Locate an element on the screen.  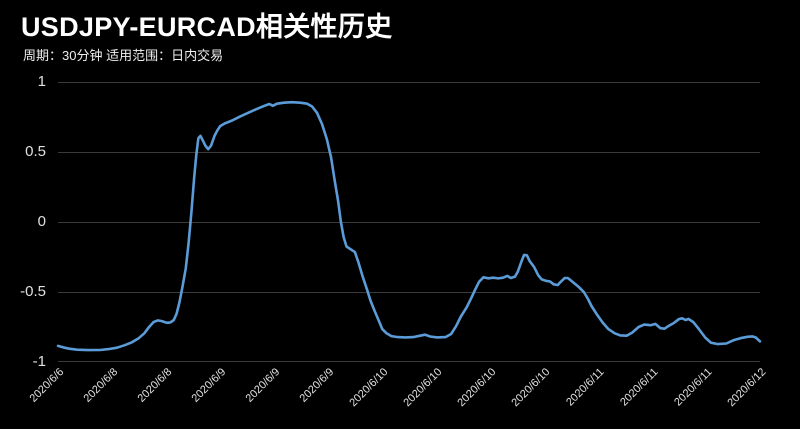
chart-title: USDJPY-EURCAD相关性历史 is located at coordinates (207, 27).